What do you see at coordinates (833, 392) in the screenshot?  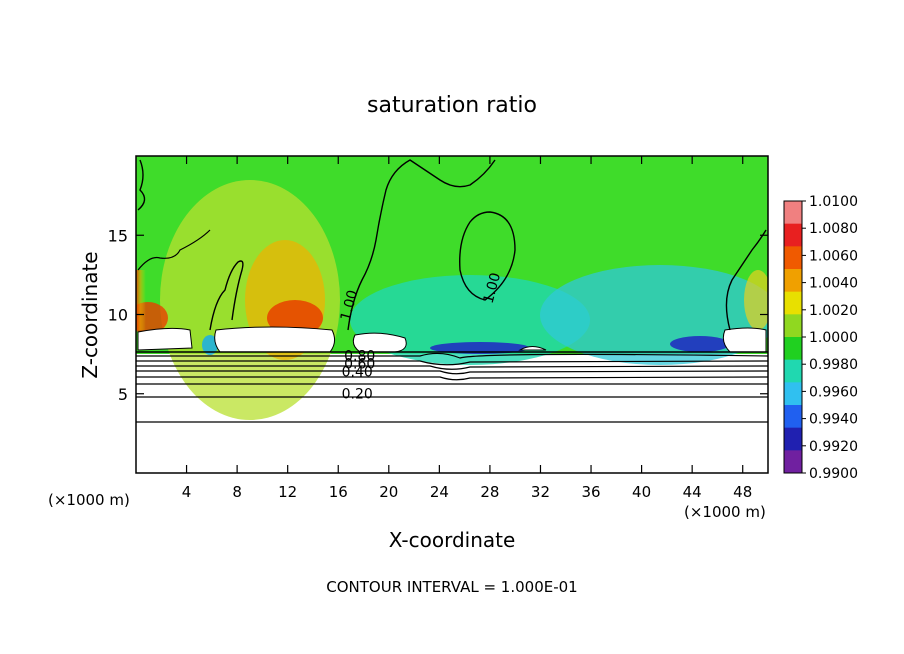 I see `colorbar-label: 0.9960` at bounding box center [833, 392].